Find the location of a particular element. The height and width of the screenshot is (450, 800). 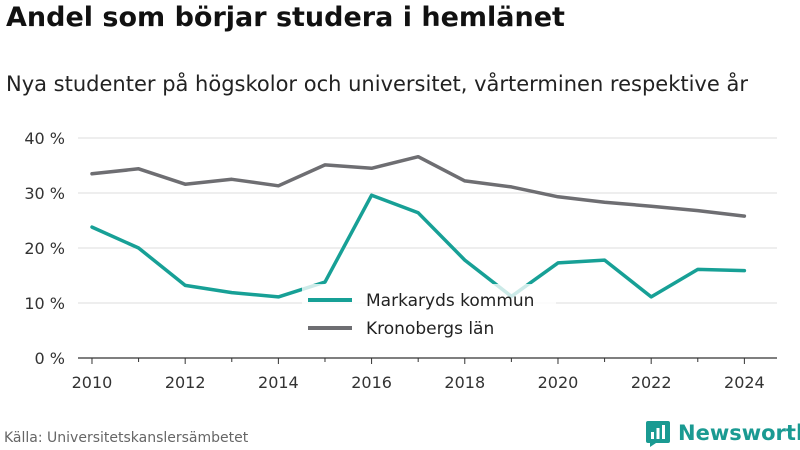

brand-name: Newsworthy is located at coordinates (739, 433).